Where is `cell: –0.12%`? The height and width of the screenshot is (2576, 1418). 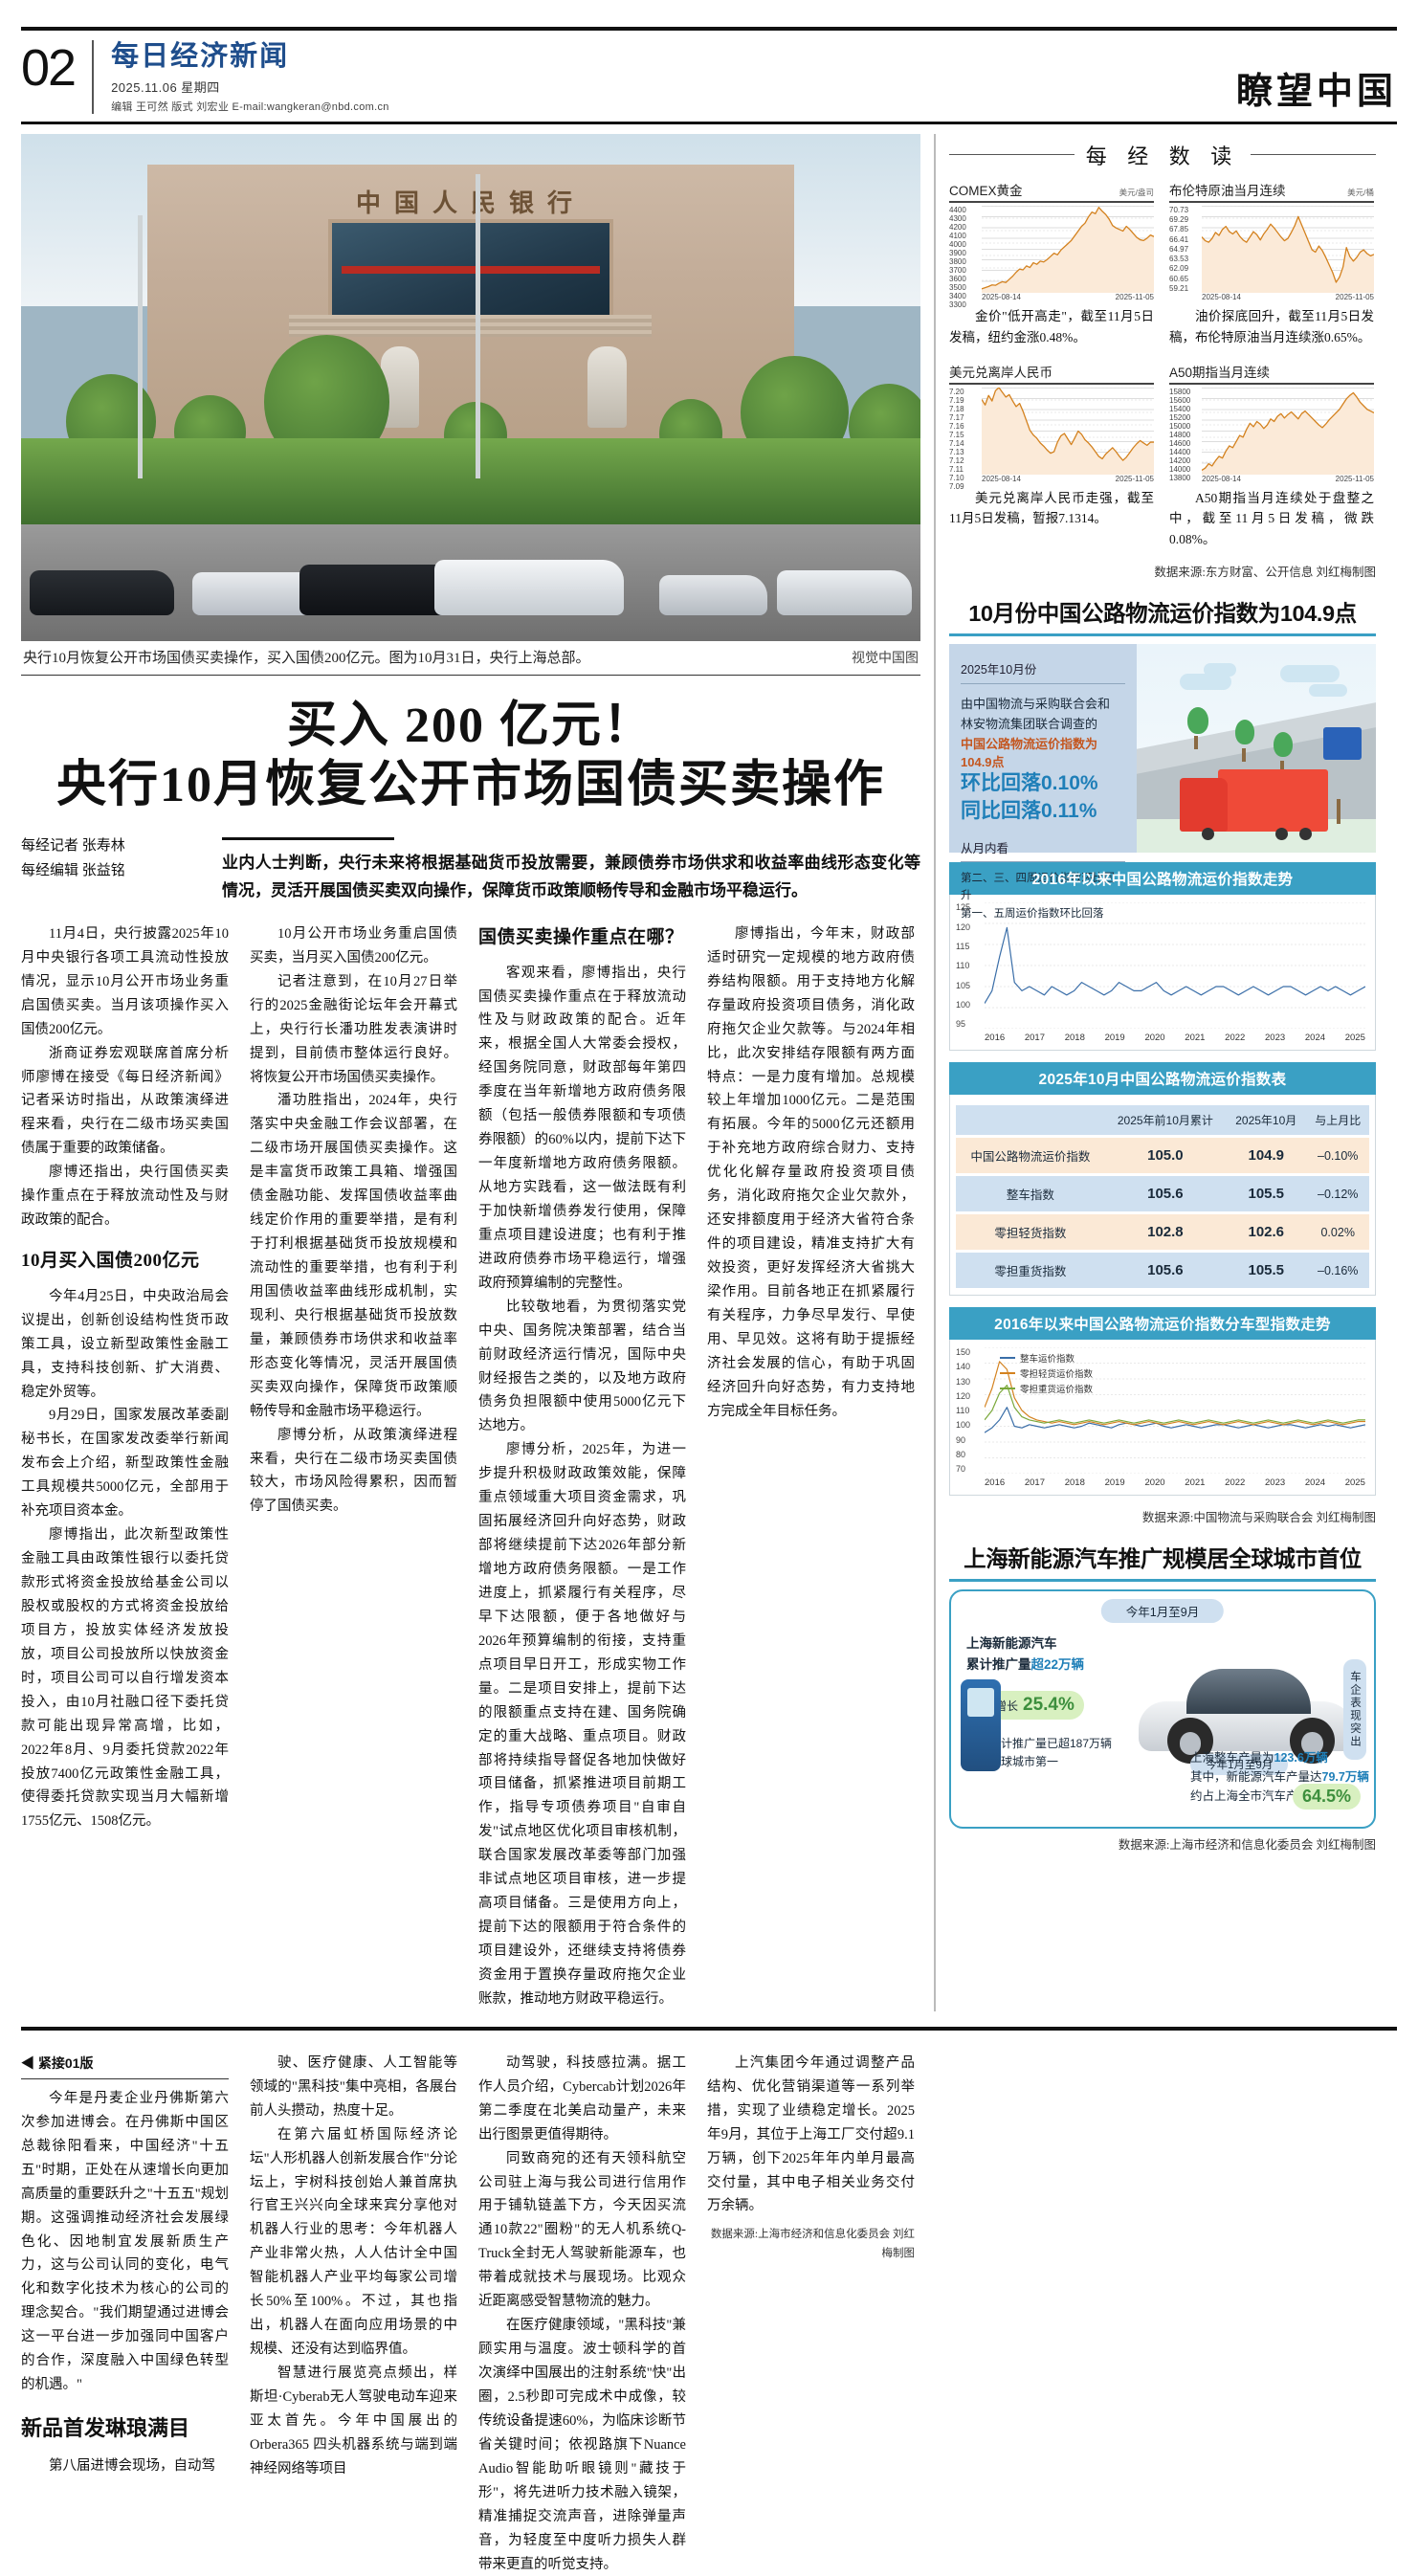 cell: –0.12% is located at coordinates (1337, 1194).